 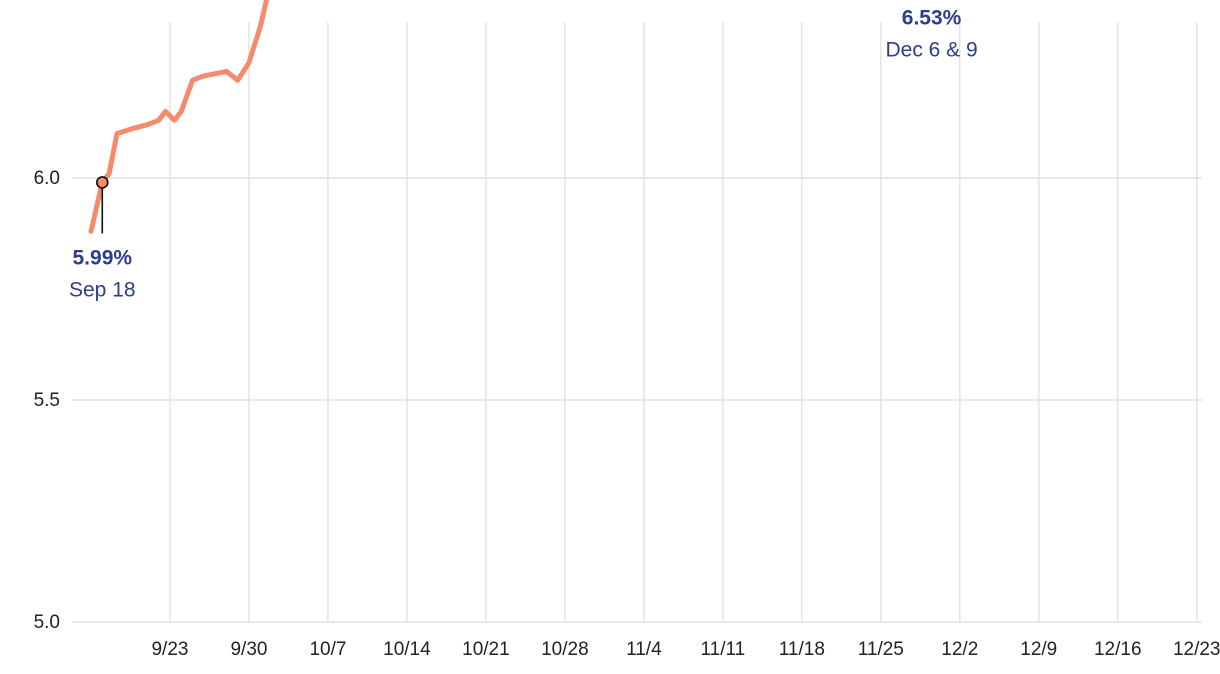 I want to click on annotation-value: 5.99%, so click(x=103, y=257).